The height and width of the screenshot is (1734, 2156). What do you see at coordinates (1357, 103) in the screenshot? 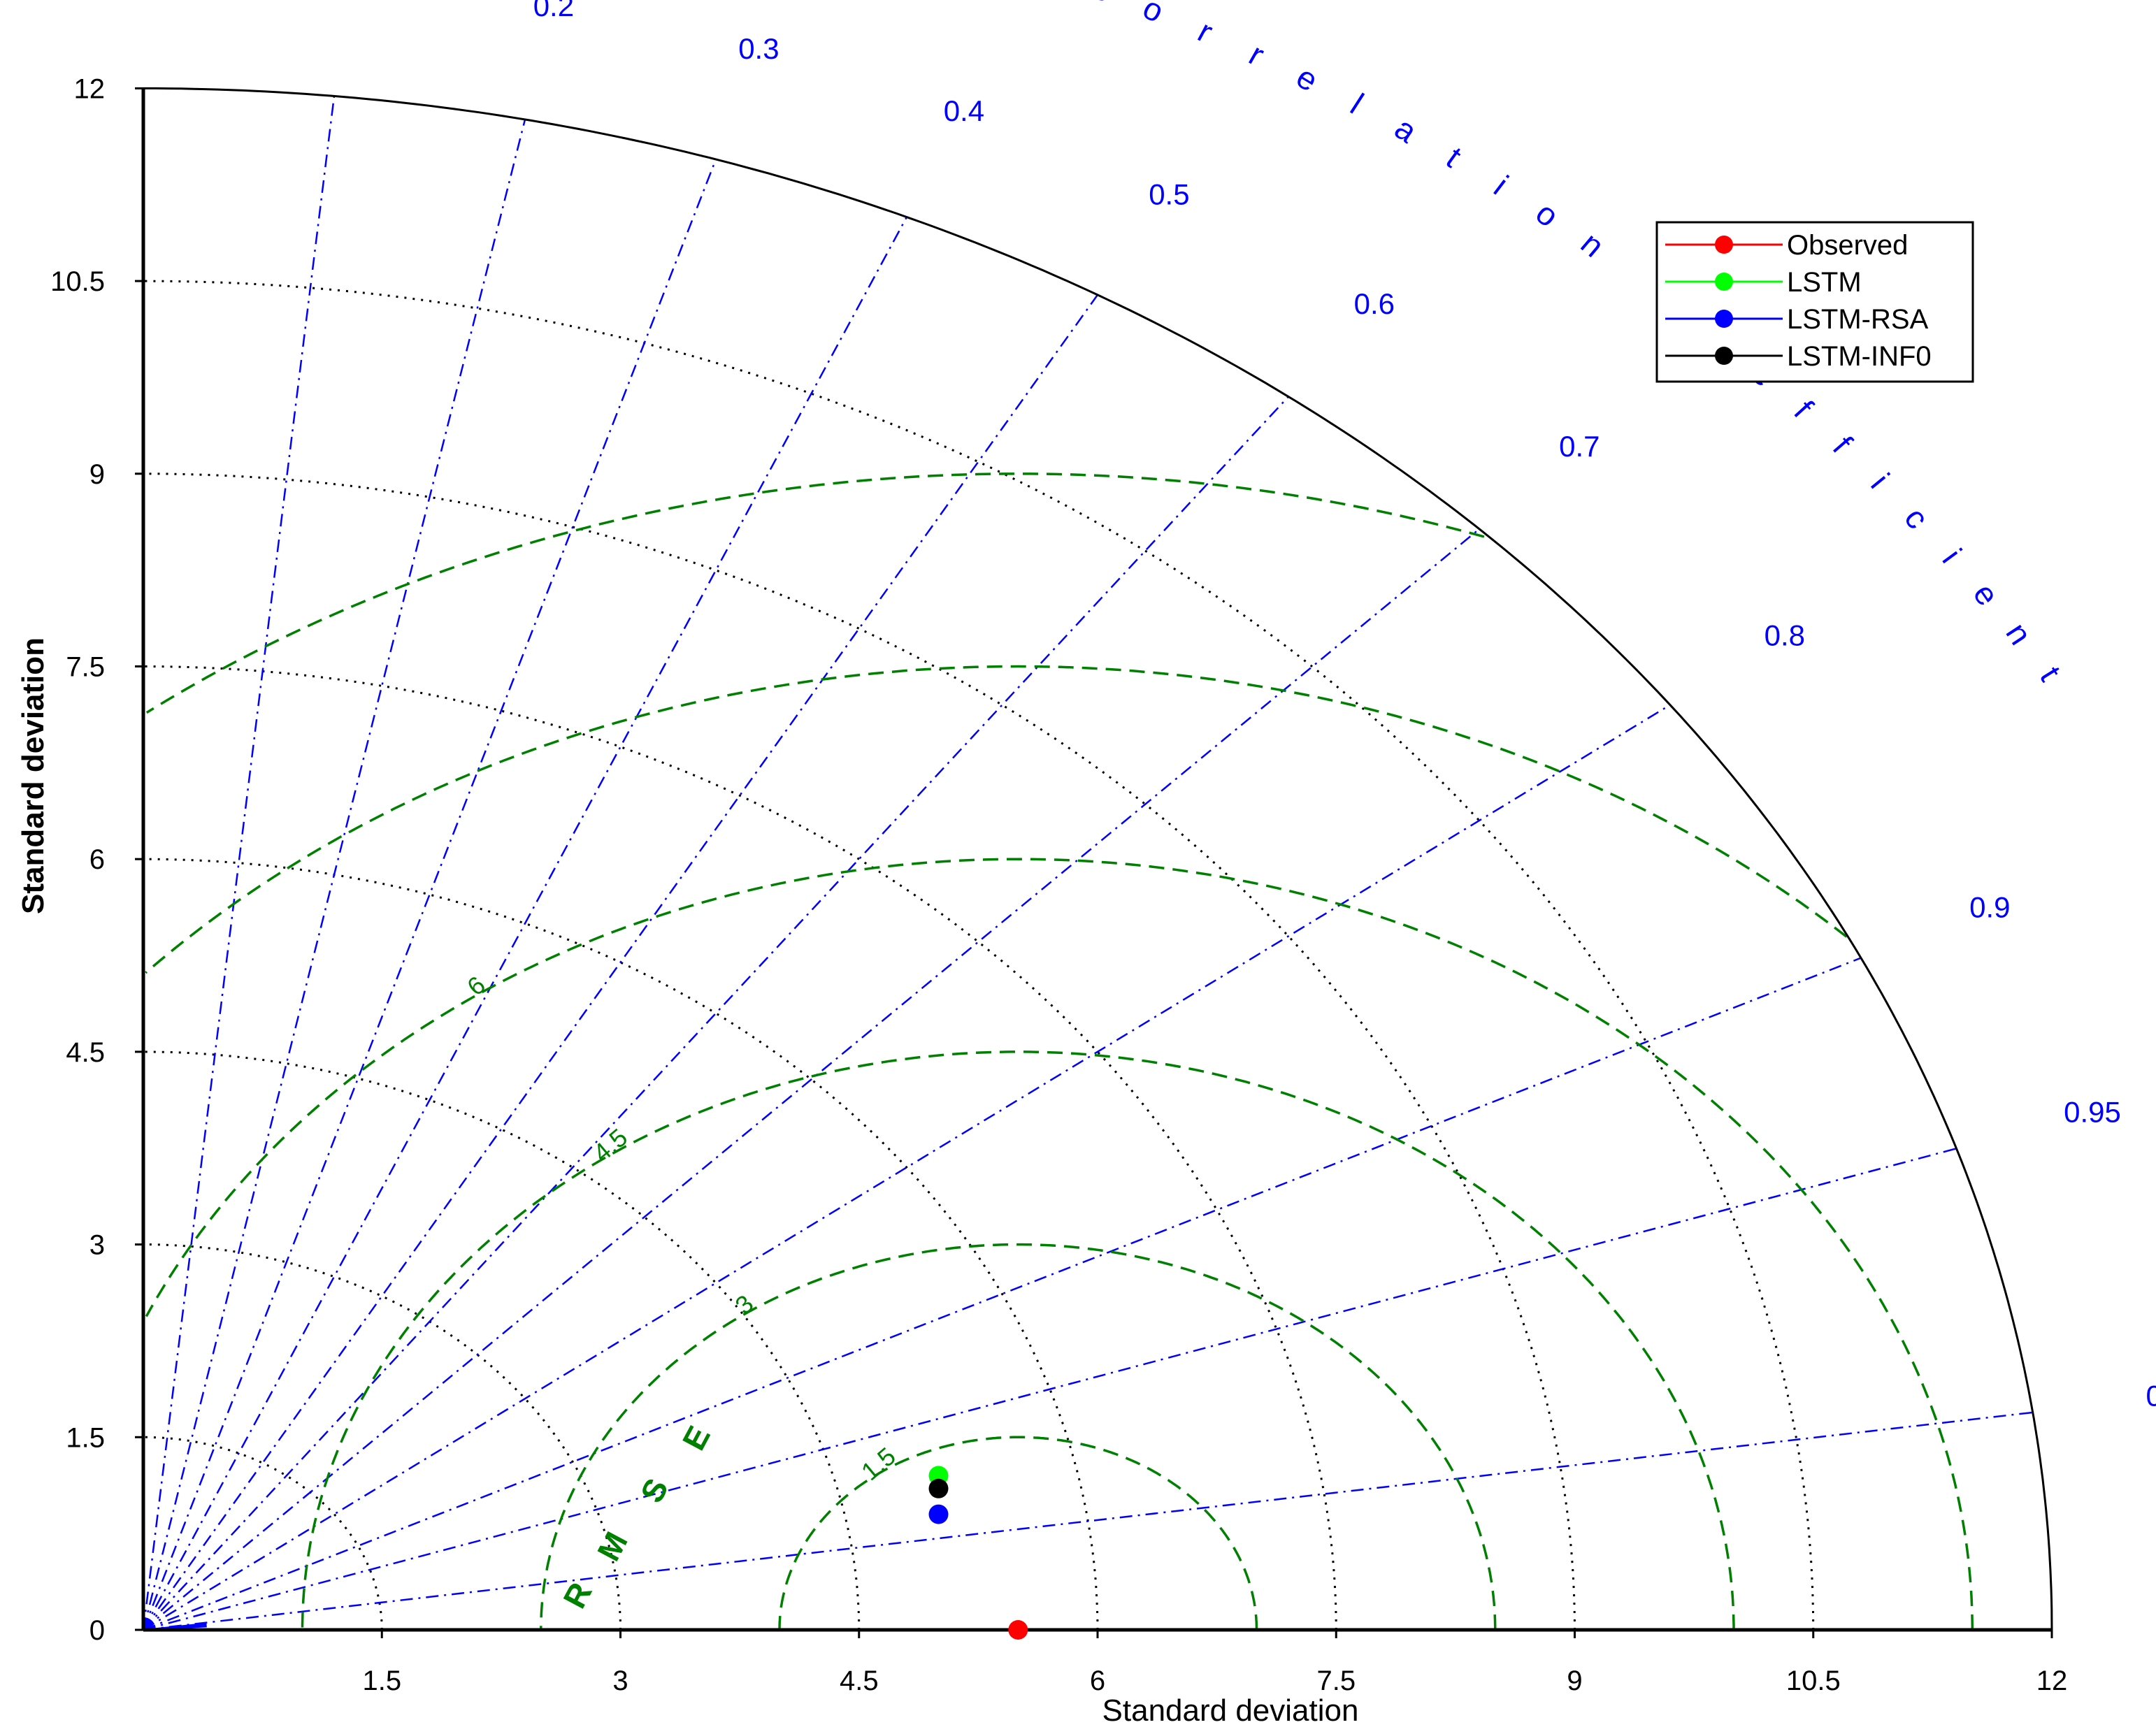
I see `correlation-title-letter: l` at bounding box center [1357, 103].